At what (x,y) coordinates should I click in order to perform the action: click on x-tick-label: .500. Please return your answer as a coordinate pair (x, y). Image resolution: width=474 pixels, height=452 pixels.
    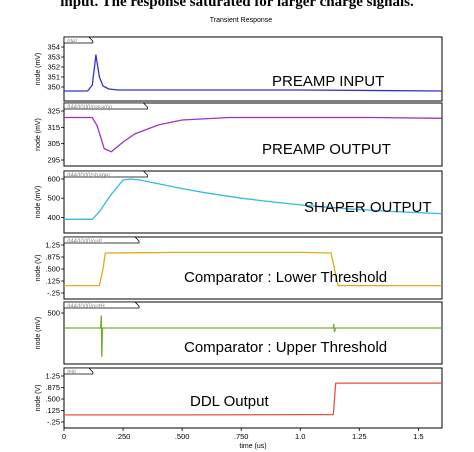
    Looking at the image, I should click on (182, 436).